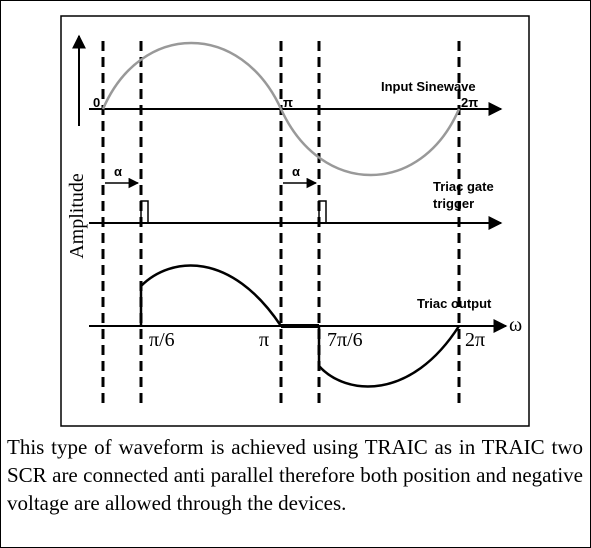  What do you see at coordinates (453, 203) in the screenshot?
I see `label: trigger` at bounding box center [453, 203].